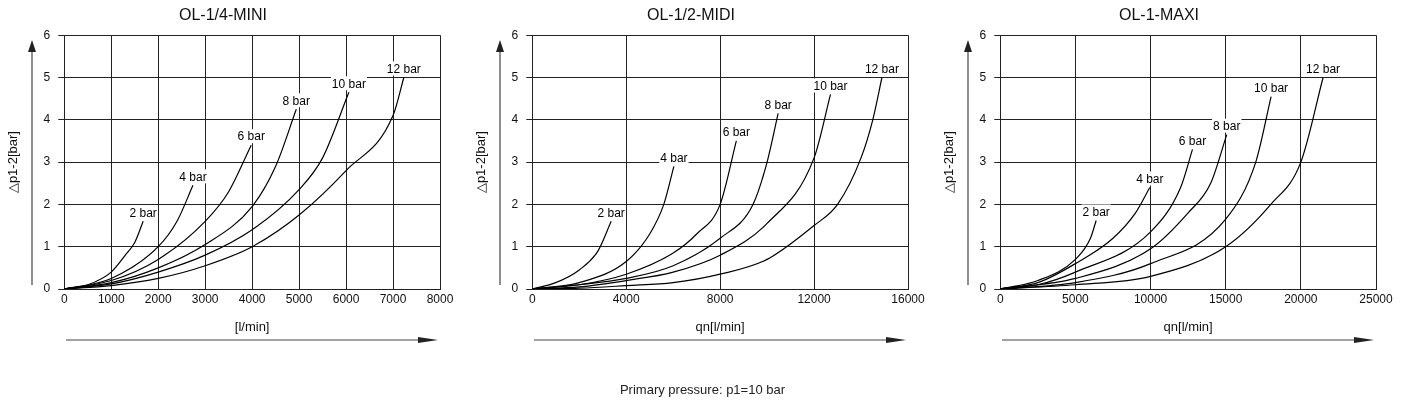 Image resolution: width=1405 pixels, height=407 pixels. I want to click on x-tick-label: 16000, so click(908, 298).